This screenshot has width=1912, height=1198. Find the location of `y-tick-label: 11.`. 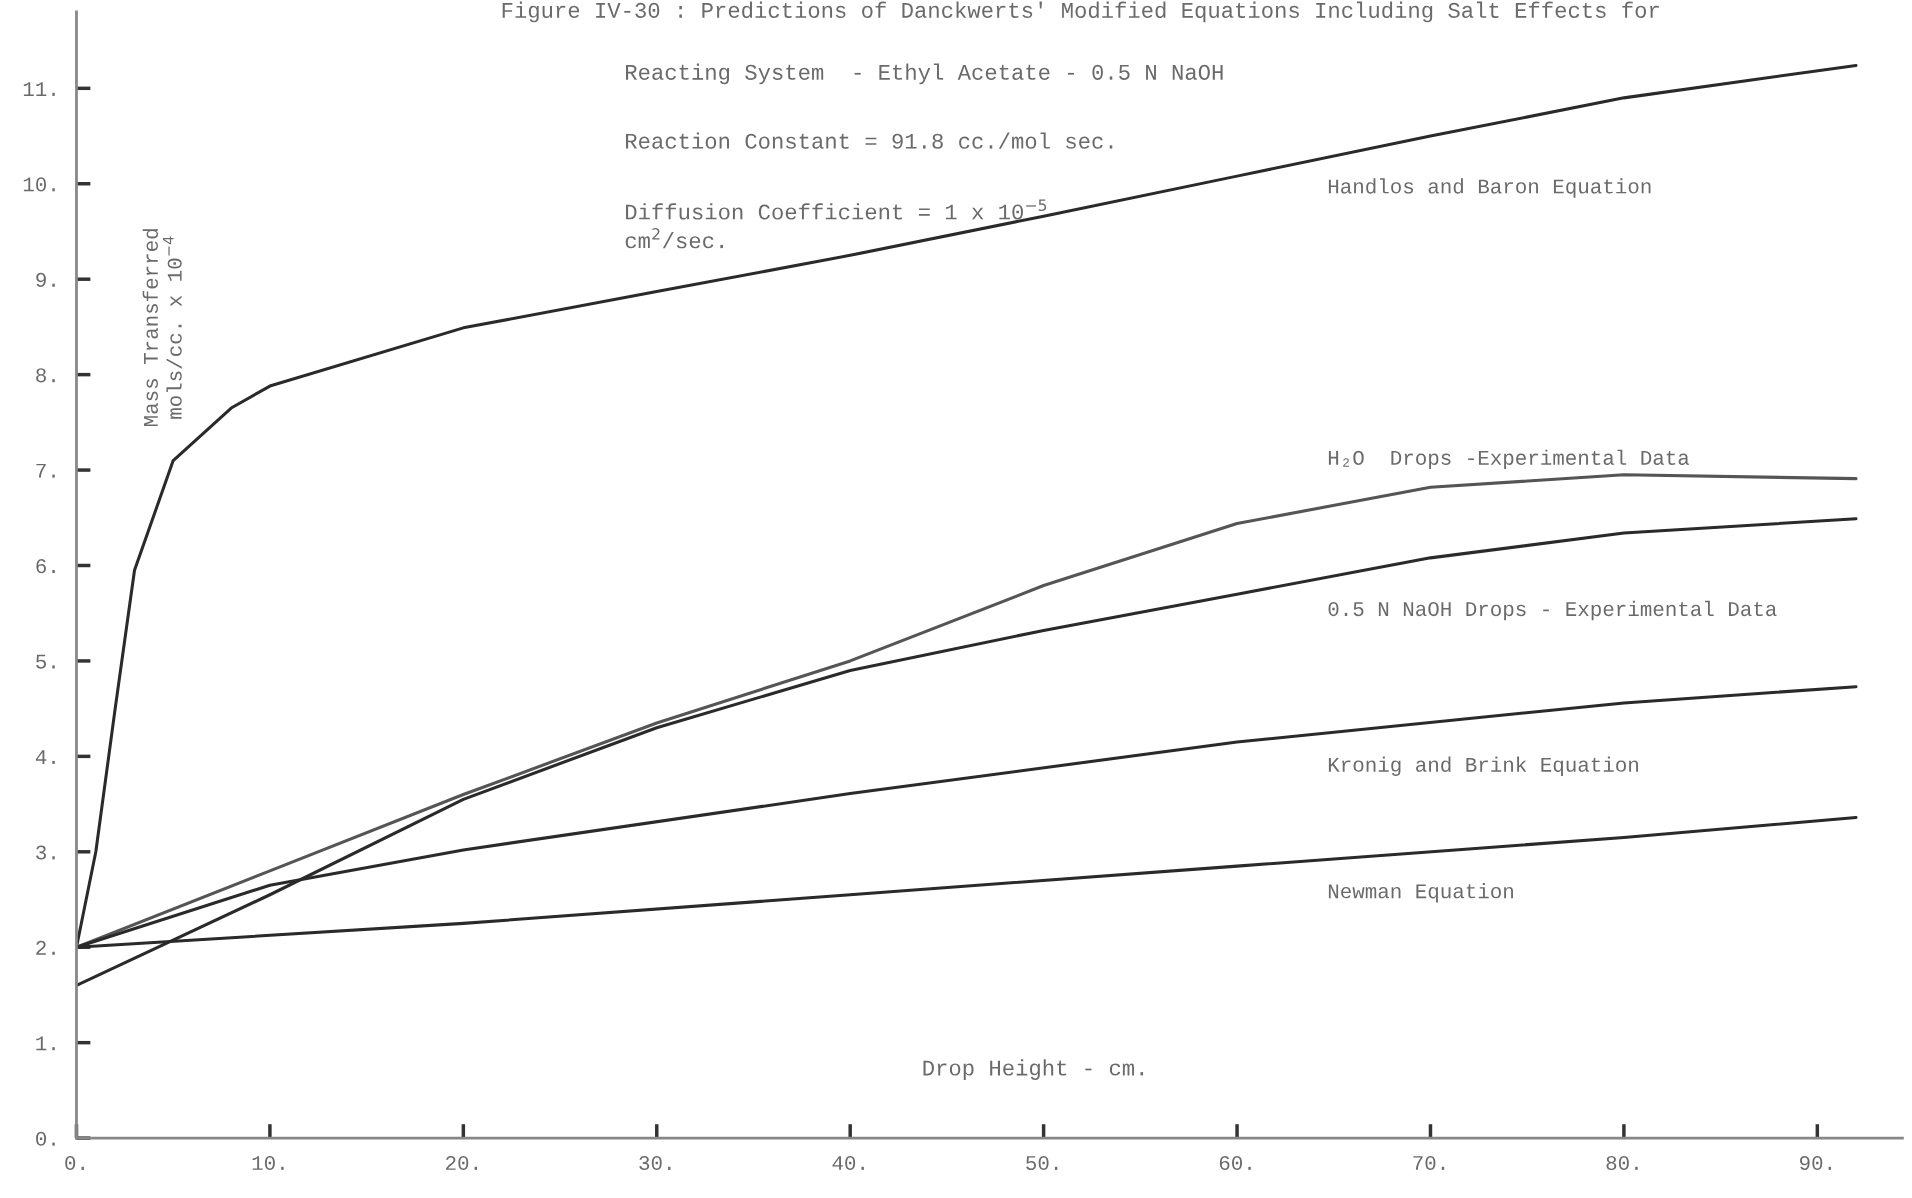

y-tick-label: 11. is located at coordinates (39, 89).